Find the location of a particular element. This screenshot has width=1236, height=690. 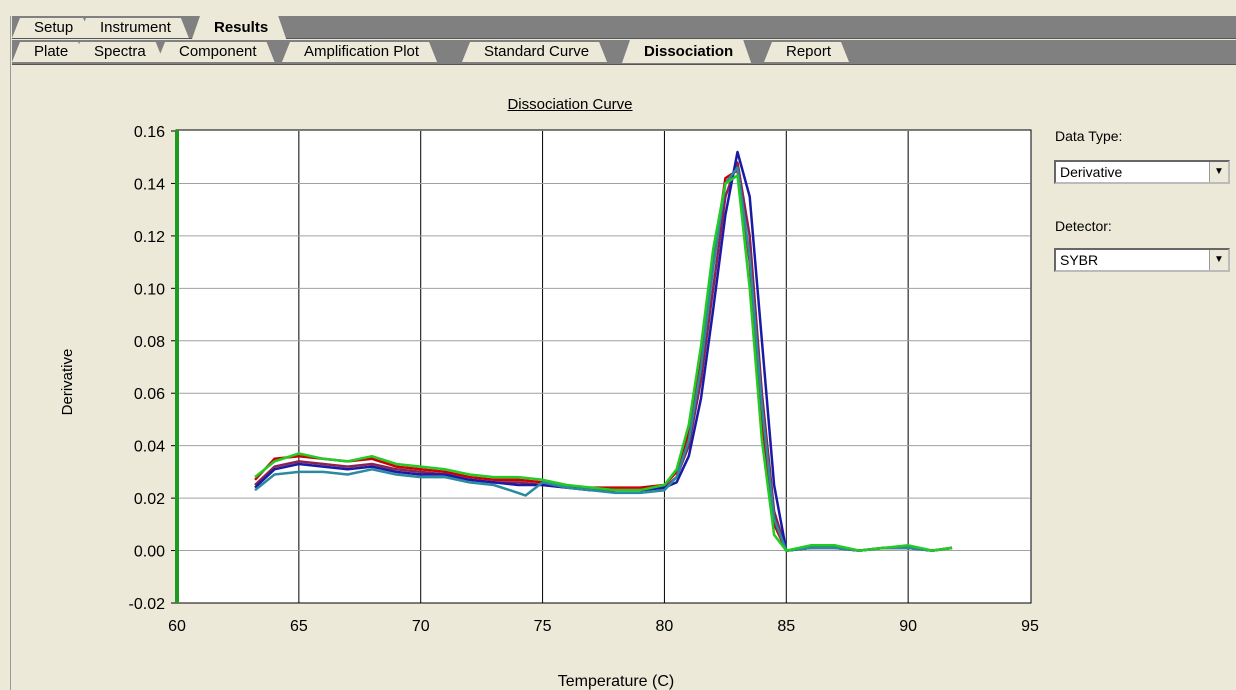

y-tick-label: 0.12 is located at coordinates (149, 237).